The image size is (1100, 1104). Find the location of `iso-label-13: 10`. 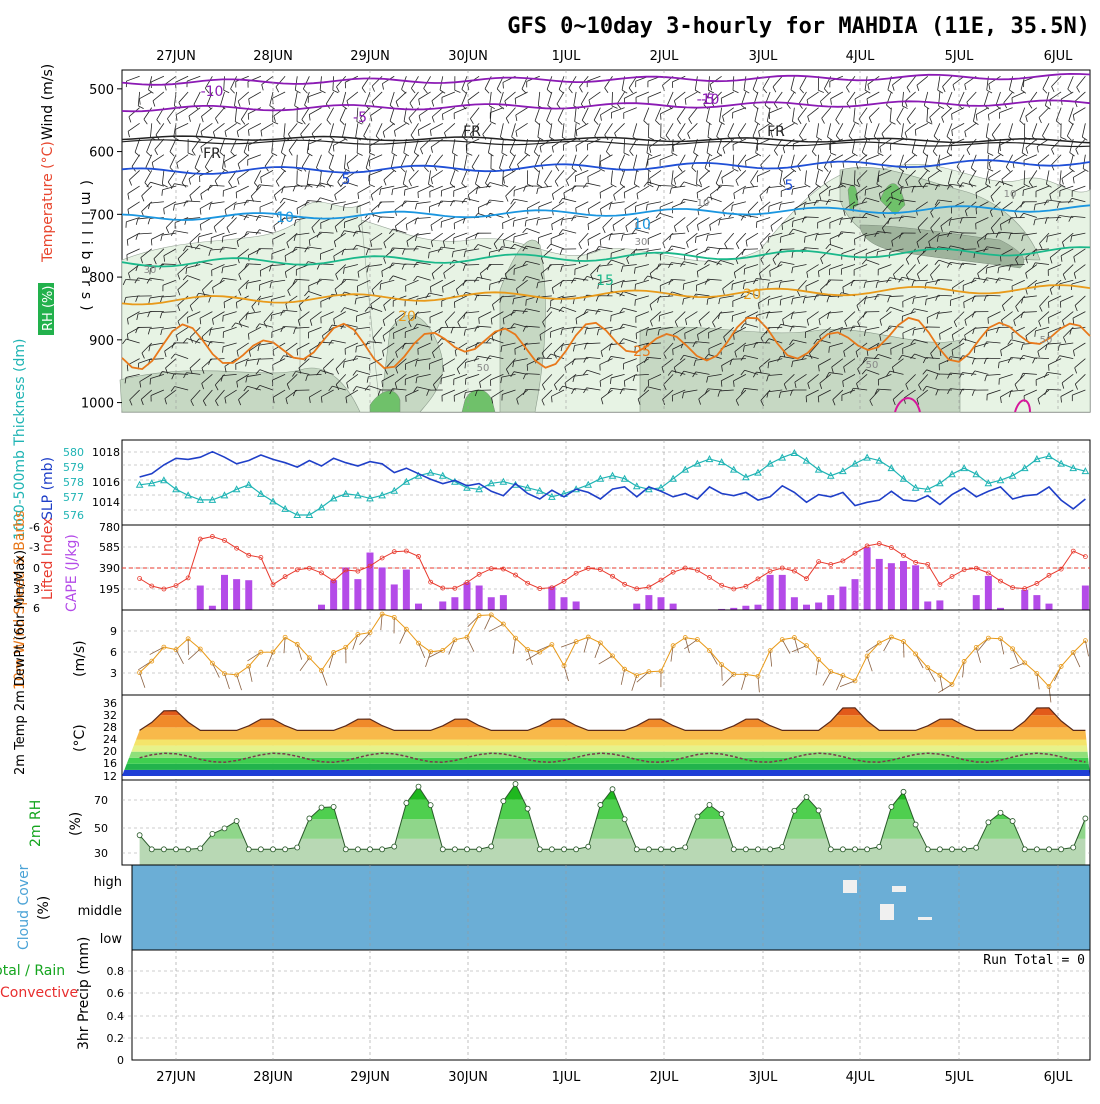

iso-label-13: 10 is located at coordinates (642, 225).